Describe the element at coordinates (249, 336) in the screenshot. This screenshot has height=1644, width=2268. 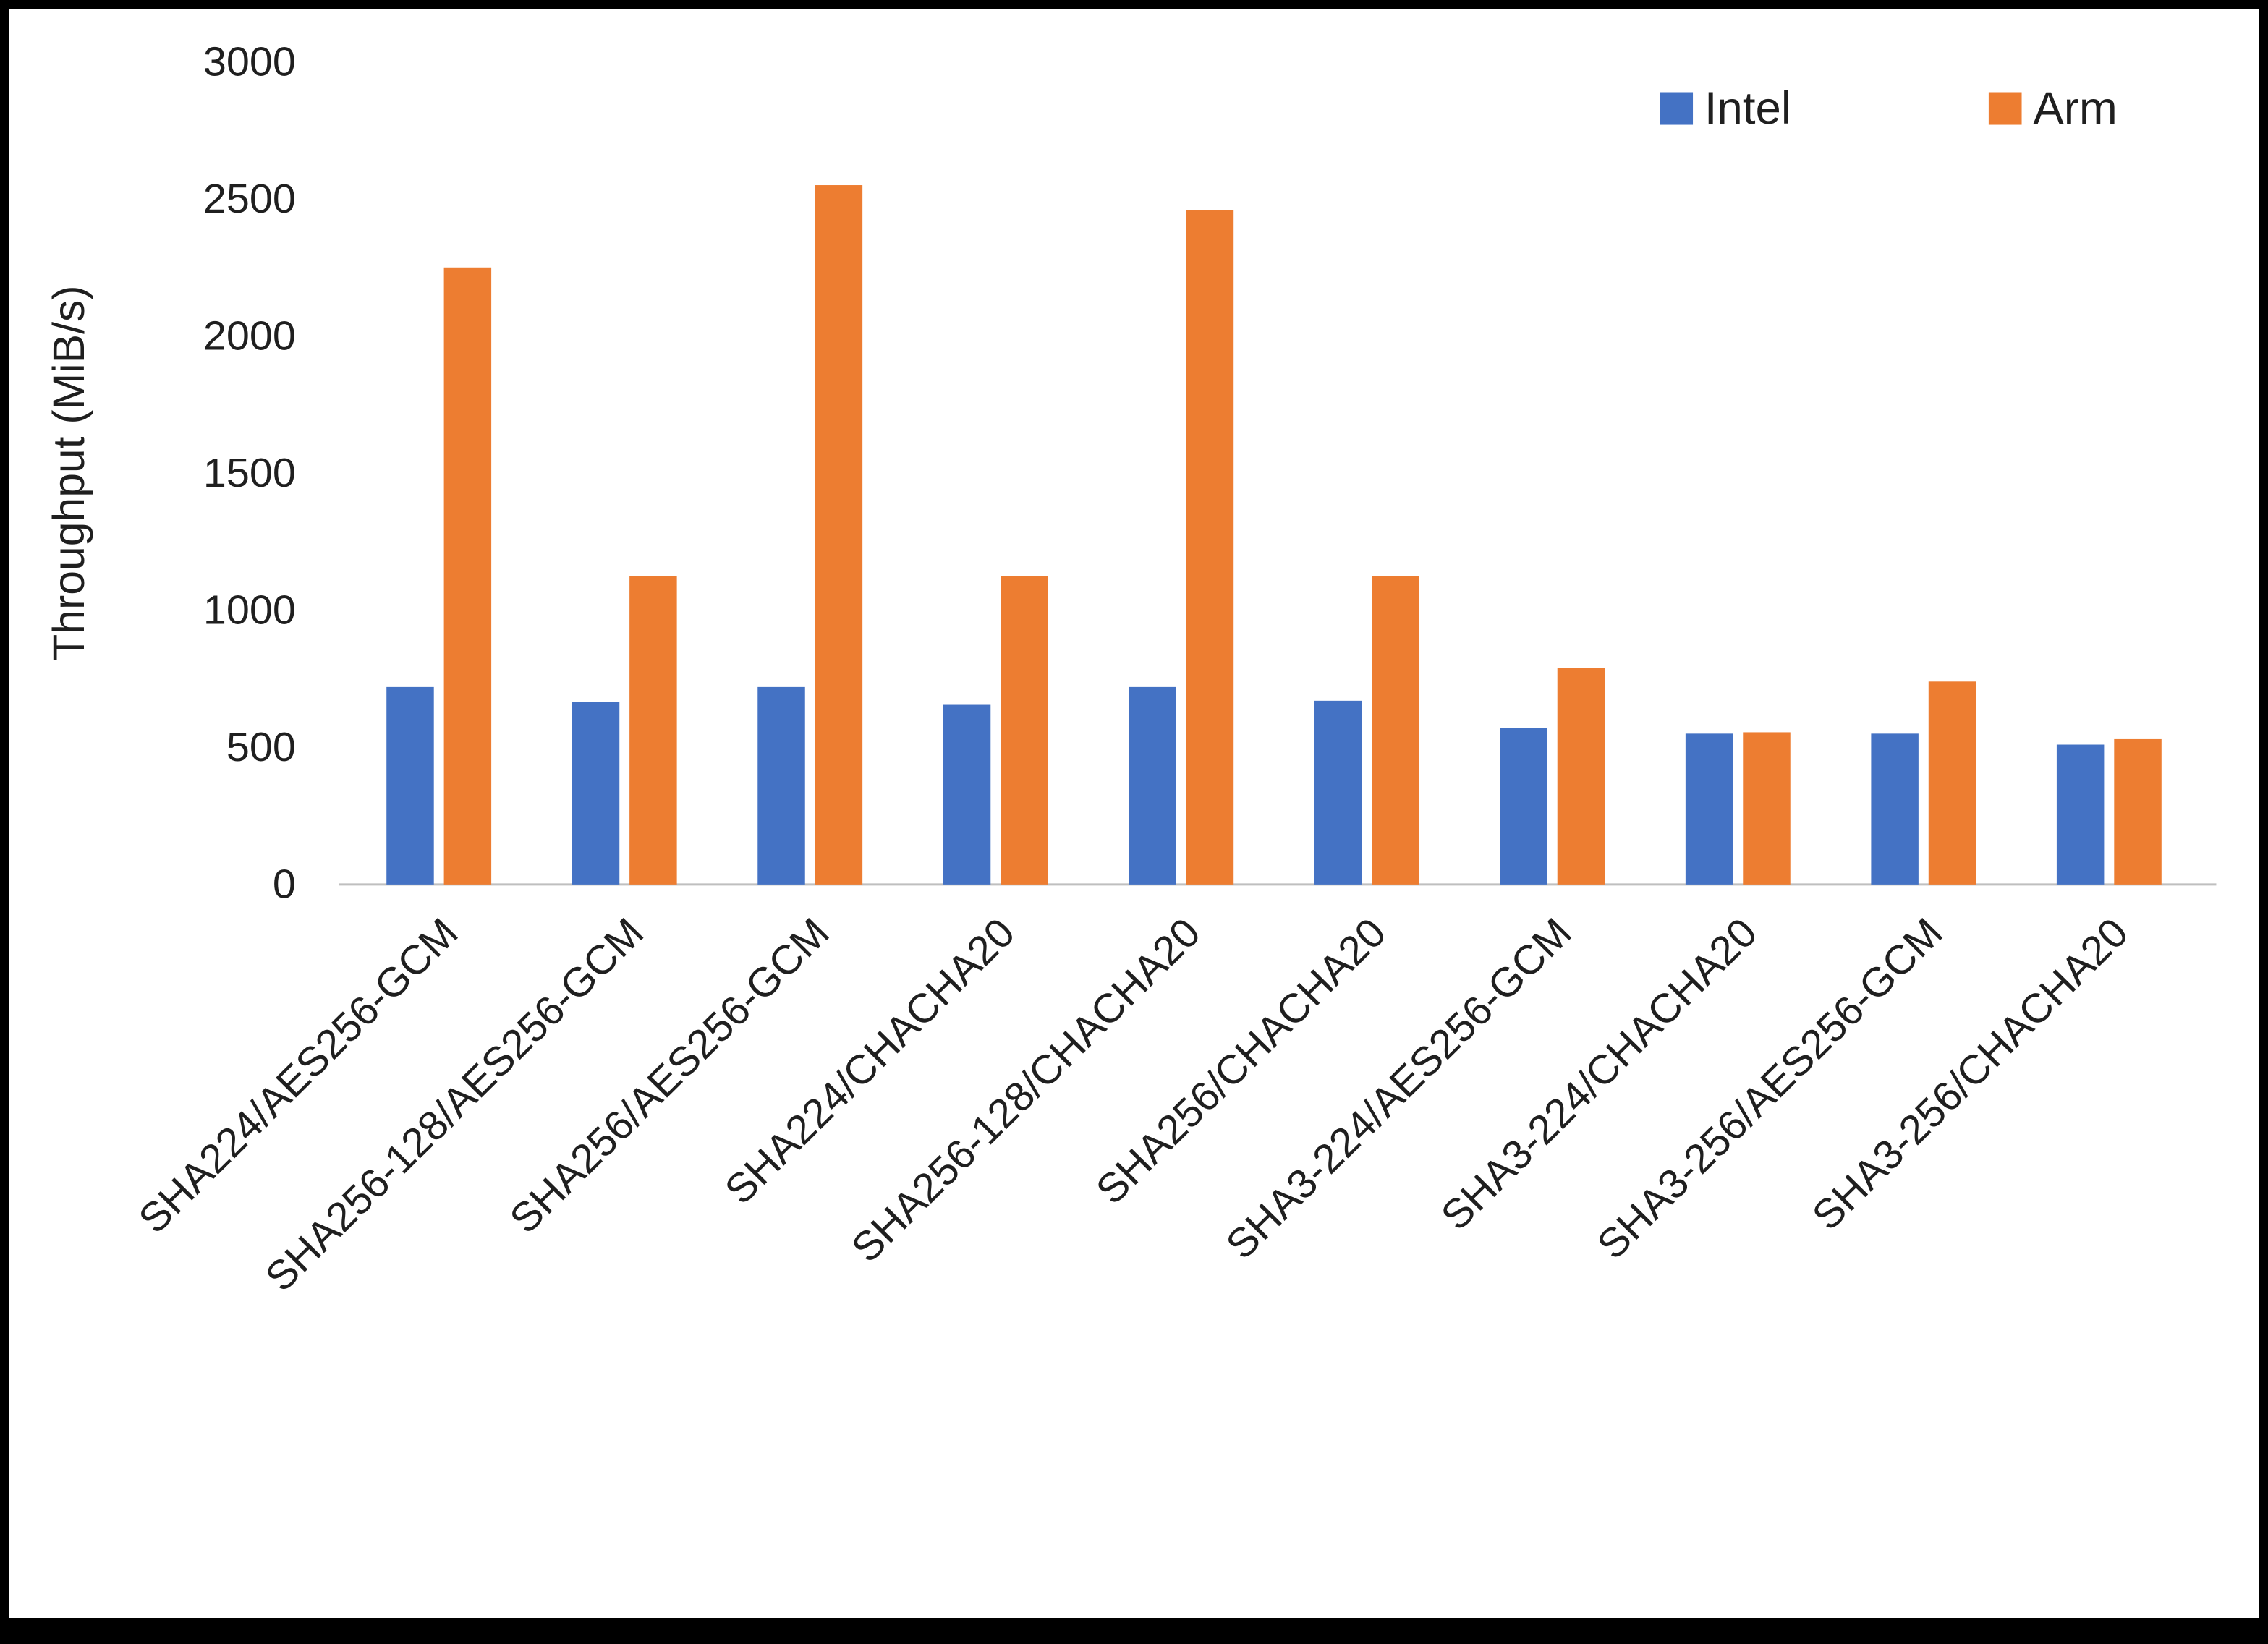
I see `y-tick-label: 2000` at that location.